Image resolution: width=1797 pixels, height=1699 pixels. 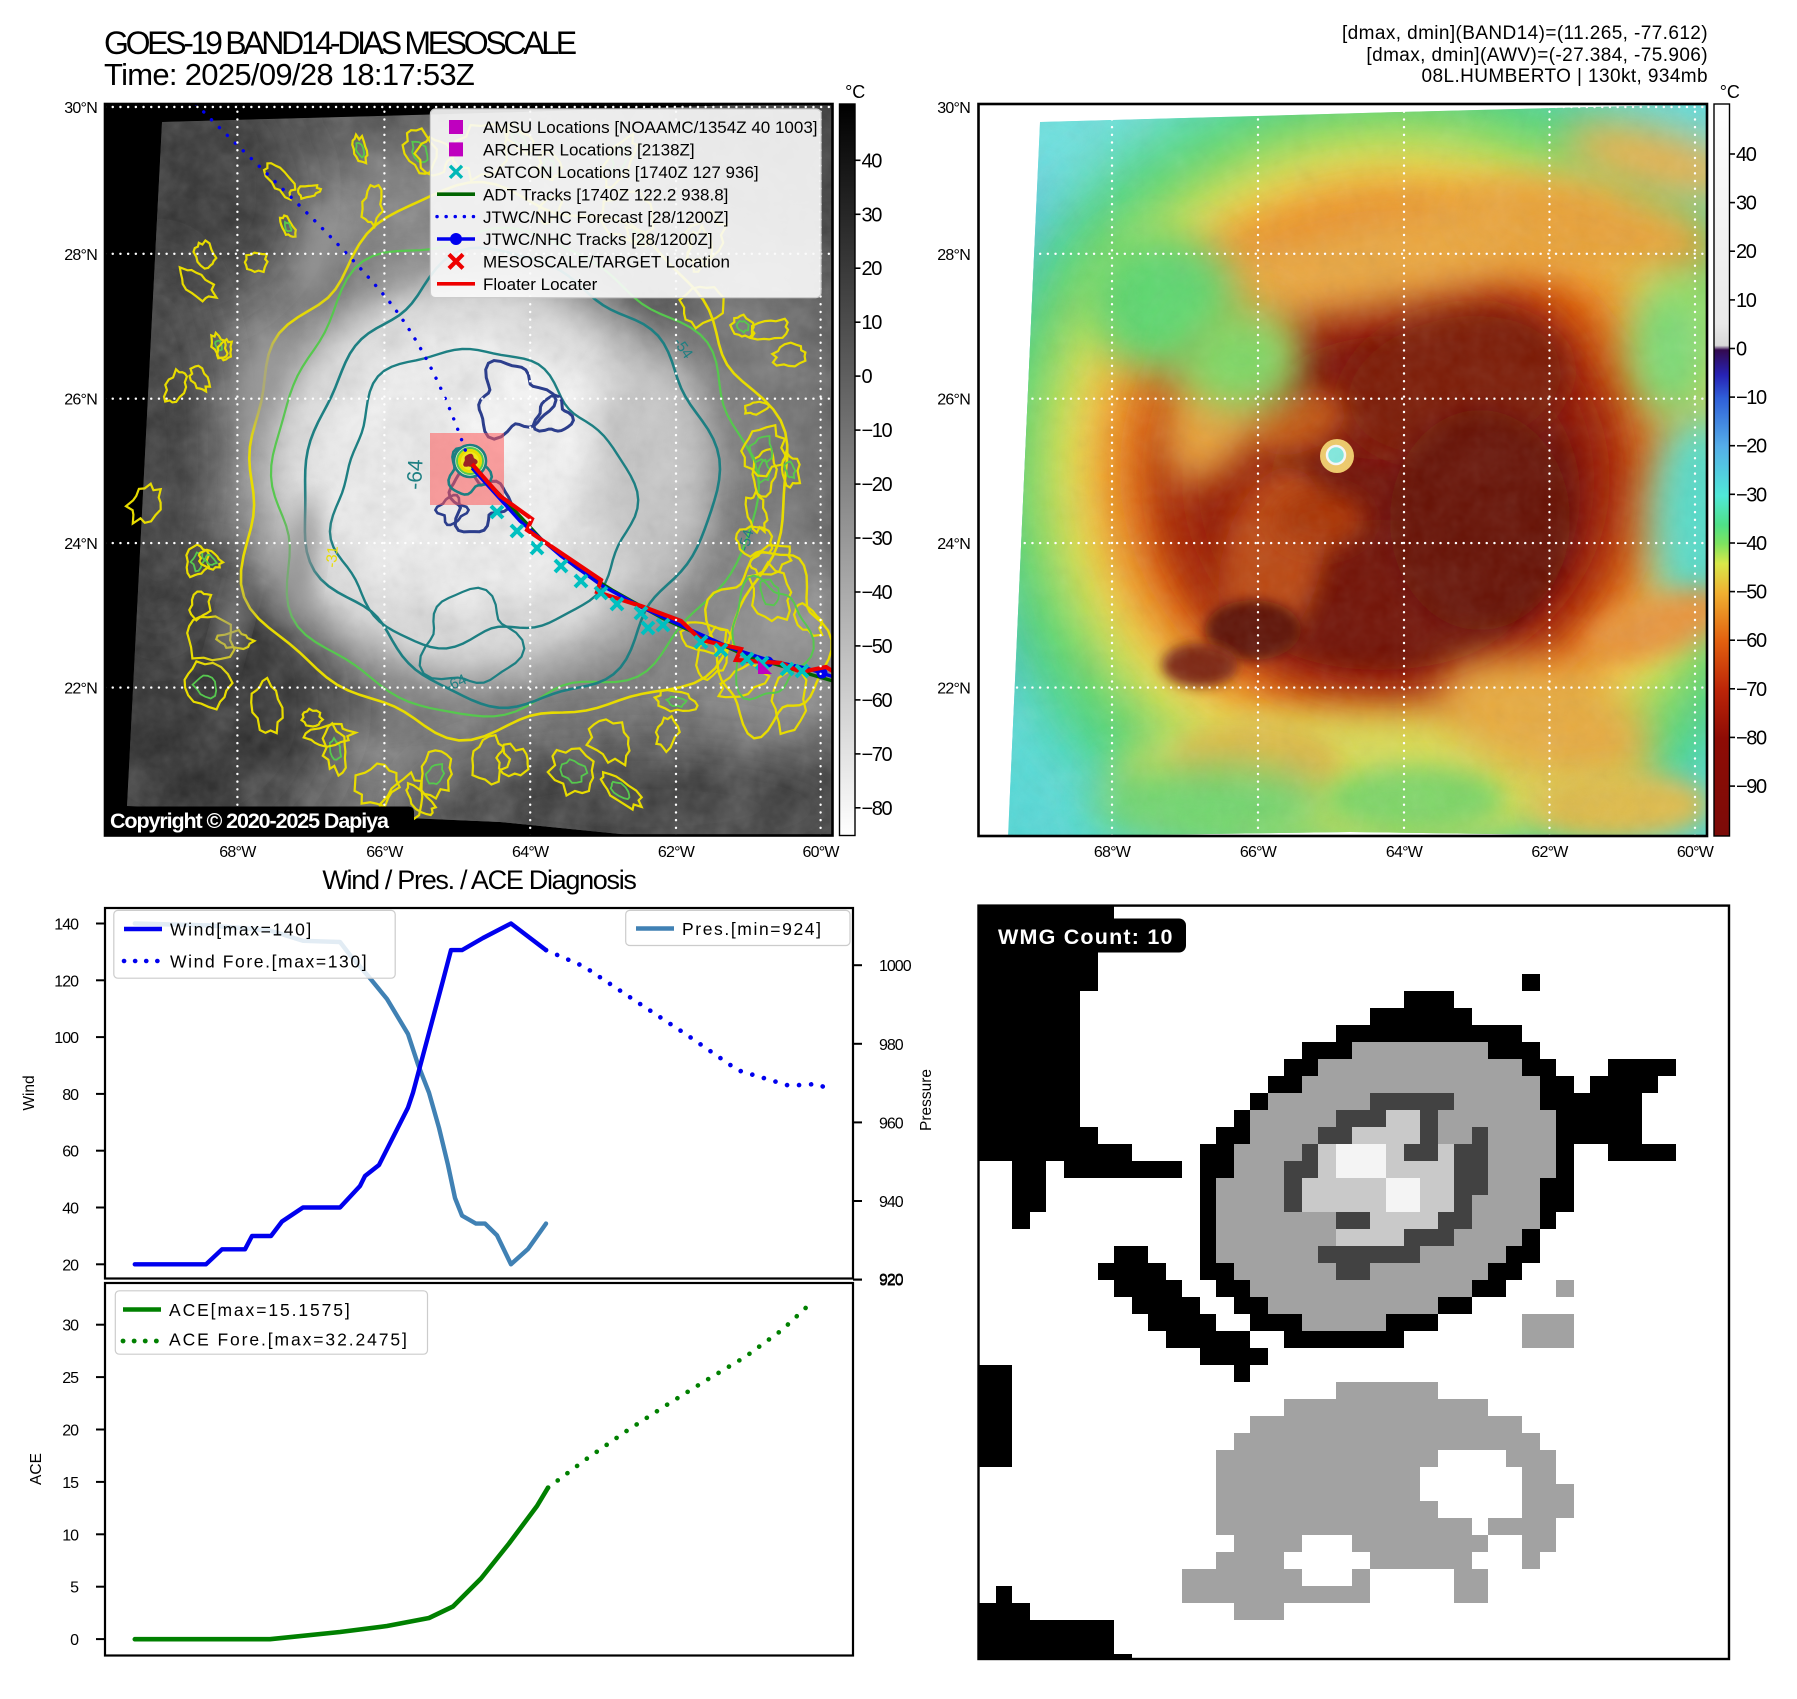 What do you see at coordinates (589, 150) in the screenshot?
I see `svg-text: ARCHER Locations [2138Z]` at bounding box center [589, 150].